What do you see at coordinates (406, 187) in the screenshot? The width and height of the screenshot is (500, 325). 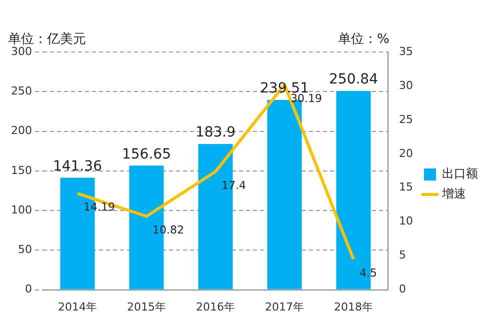 I see `y2-tick-label: 15` at bounding box center [406, 187].